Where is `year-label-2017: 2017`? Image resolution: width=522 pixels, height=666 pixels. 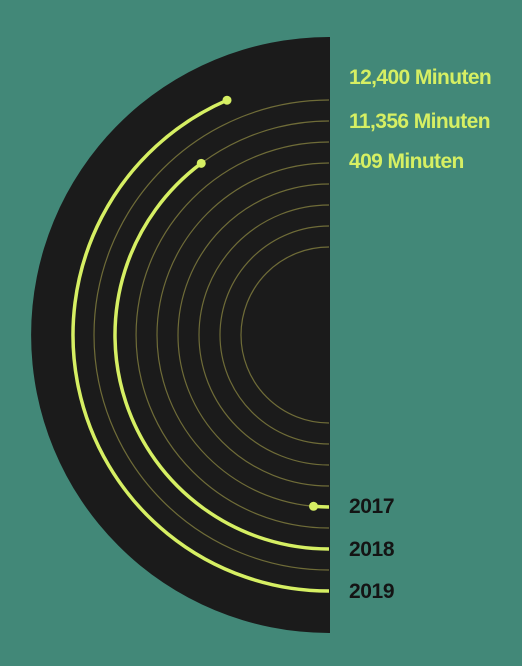
year-label-2017: 2017 is located at coordinates (372, 506).